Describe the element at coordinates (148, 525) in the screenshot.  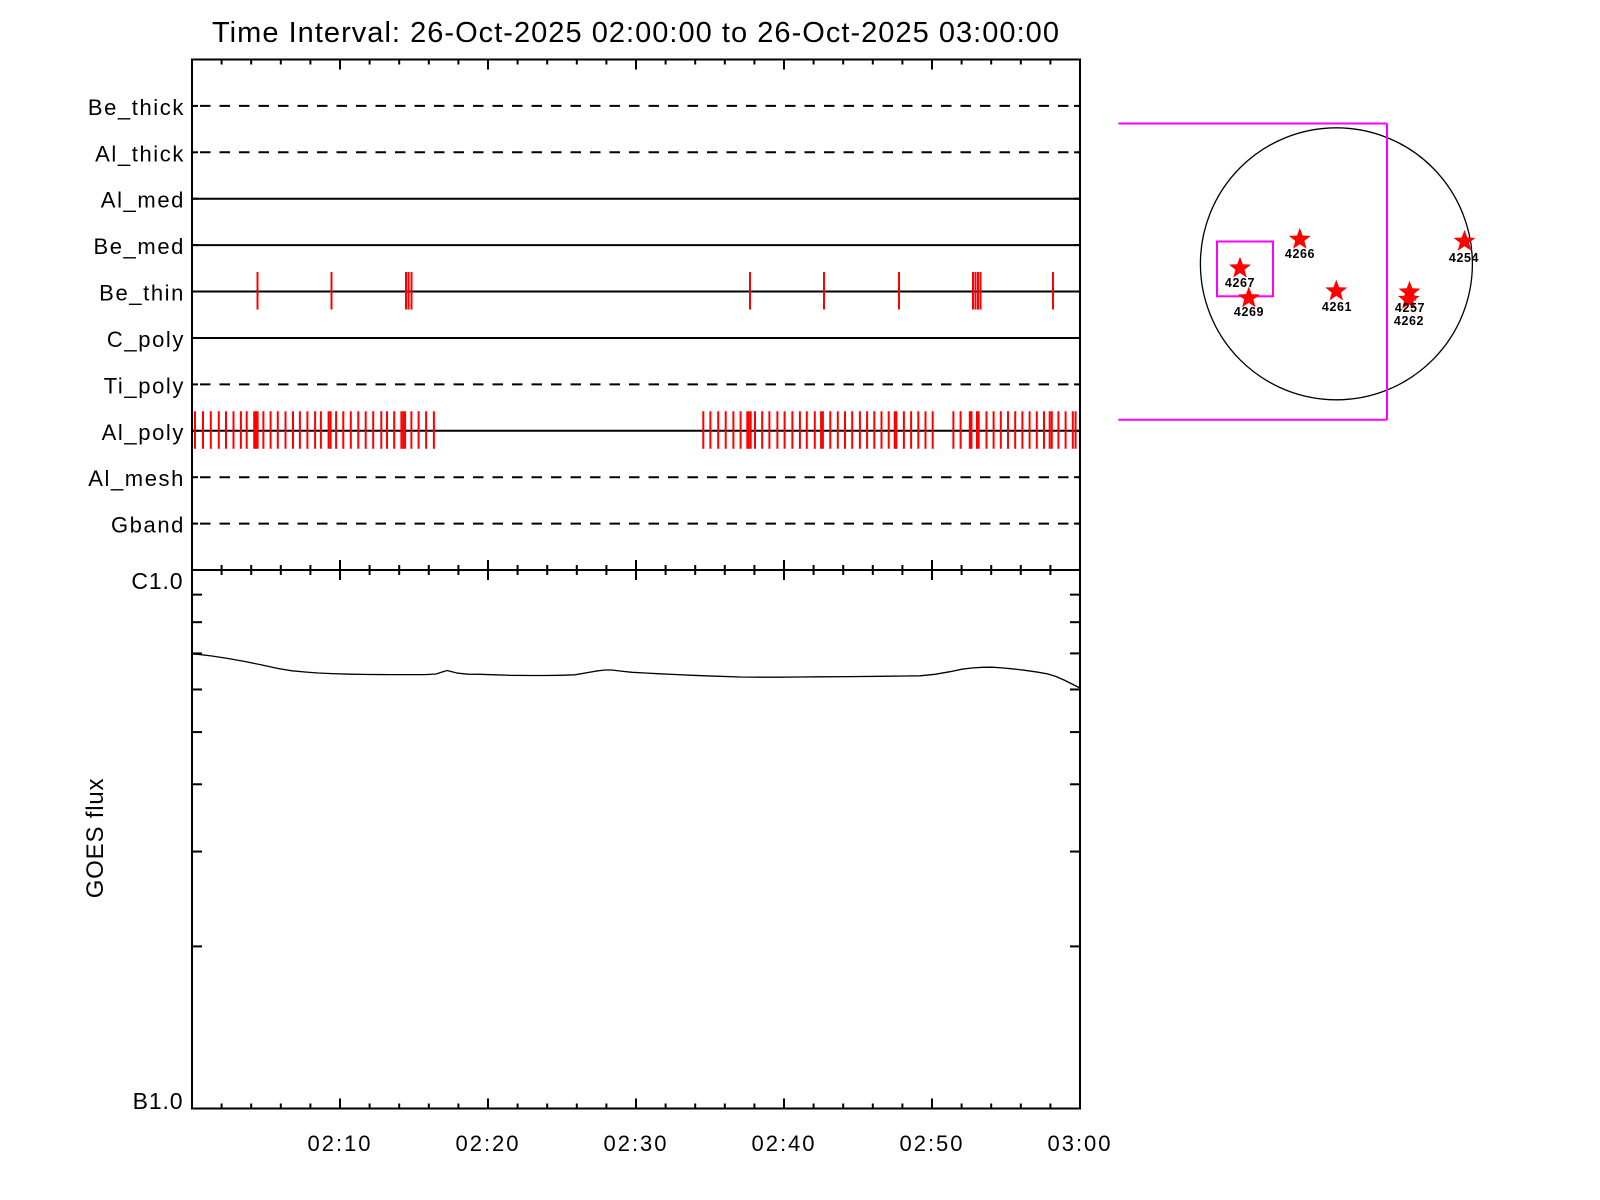
I see `svg-text: Gband` at that location.